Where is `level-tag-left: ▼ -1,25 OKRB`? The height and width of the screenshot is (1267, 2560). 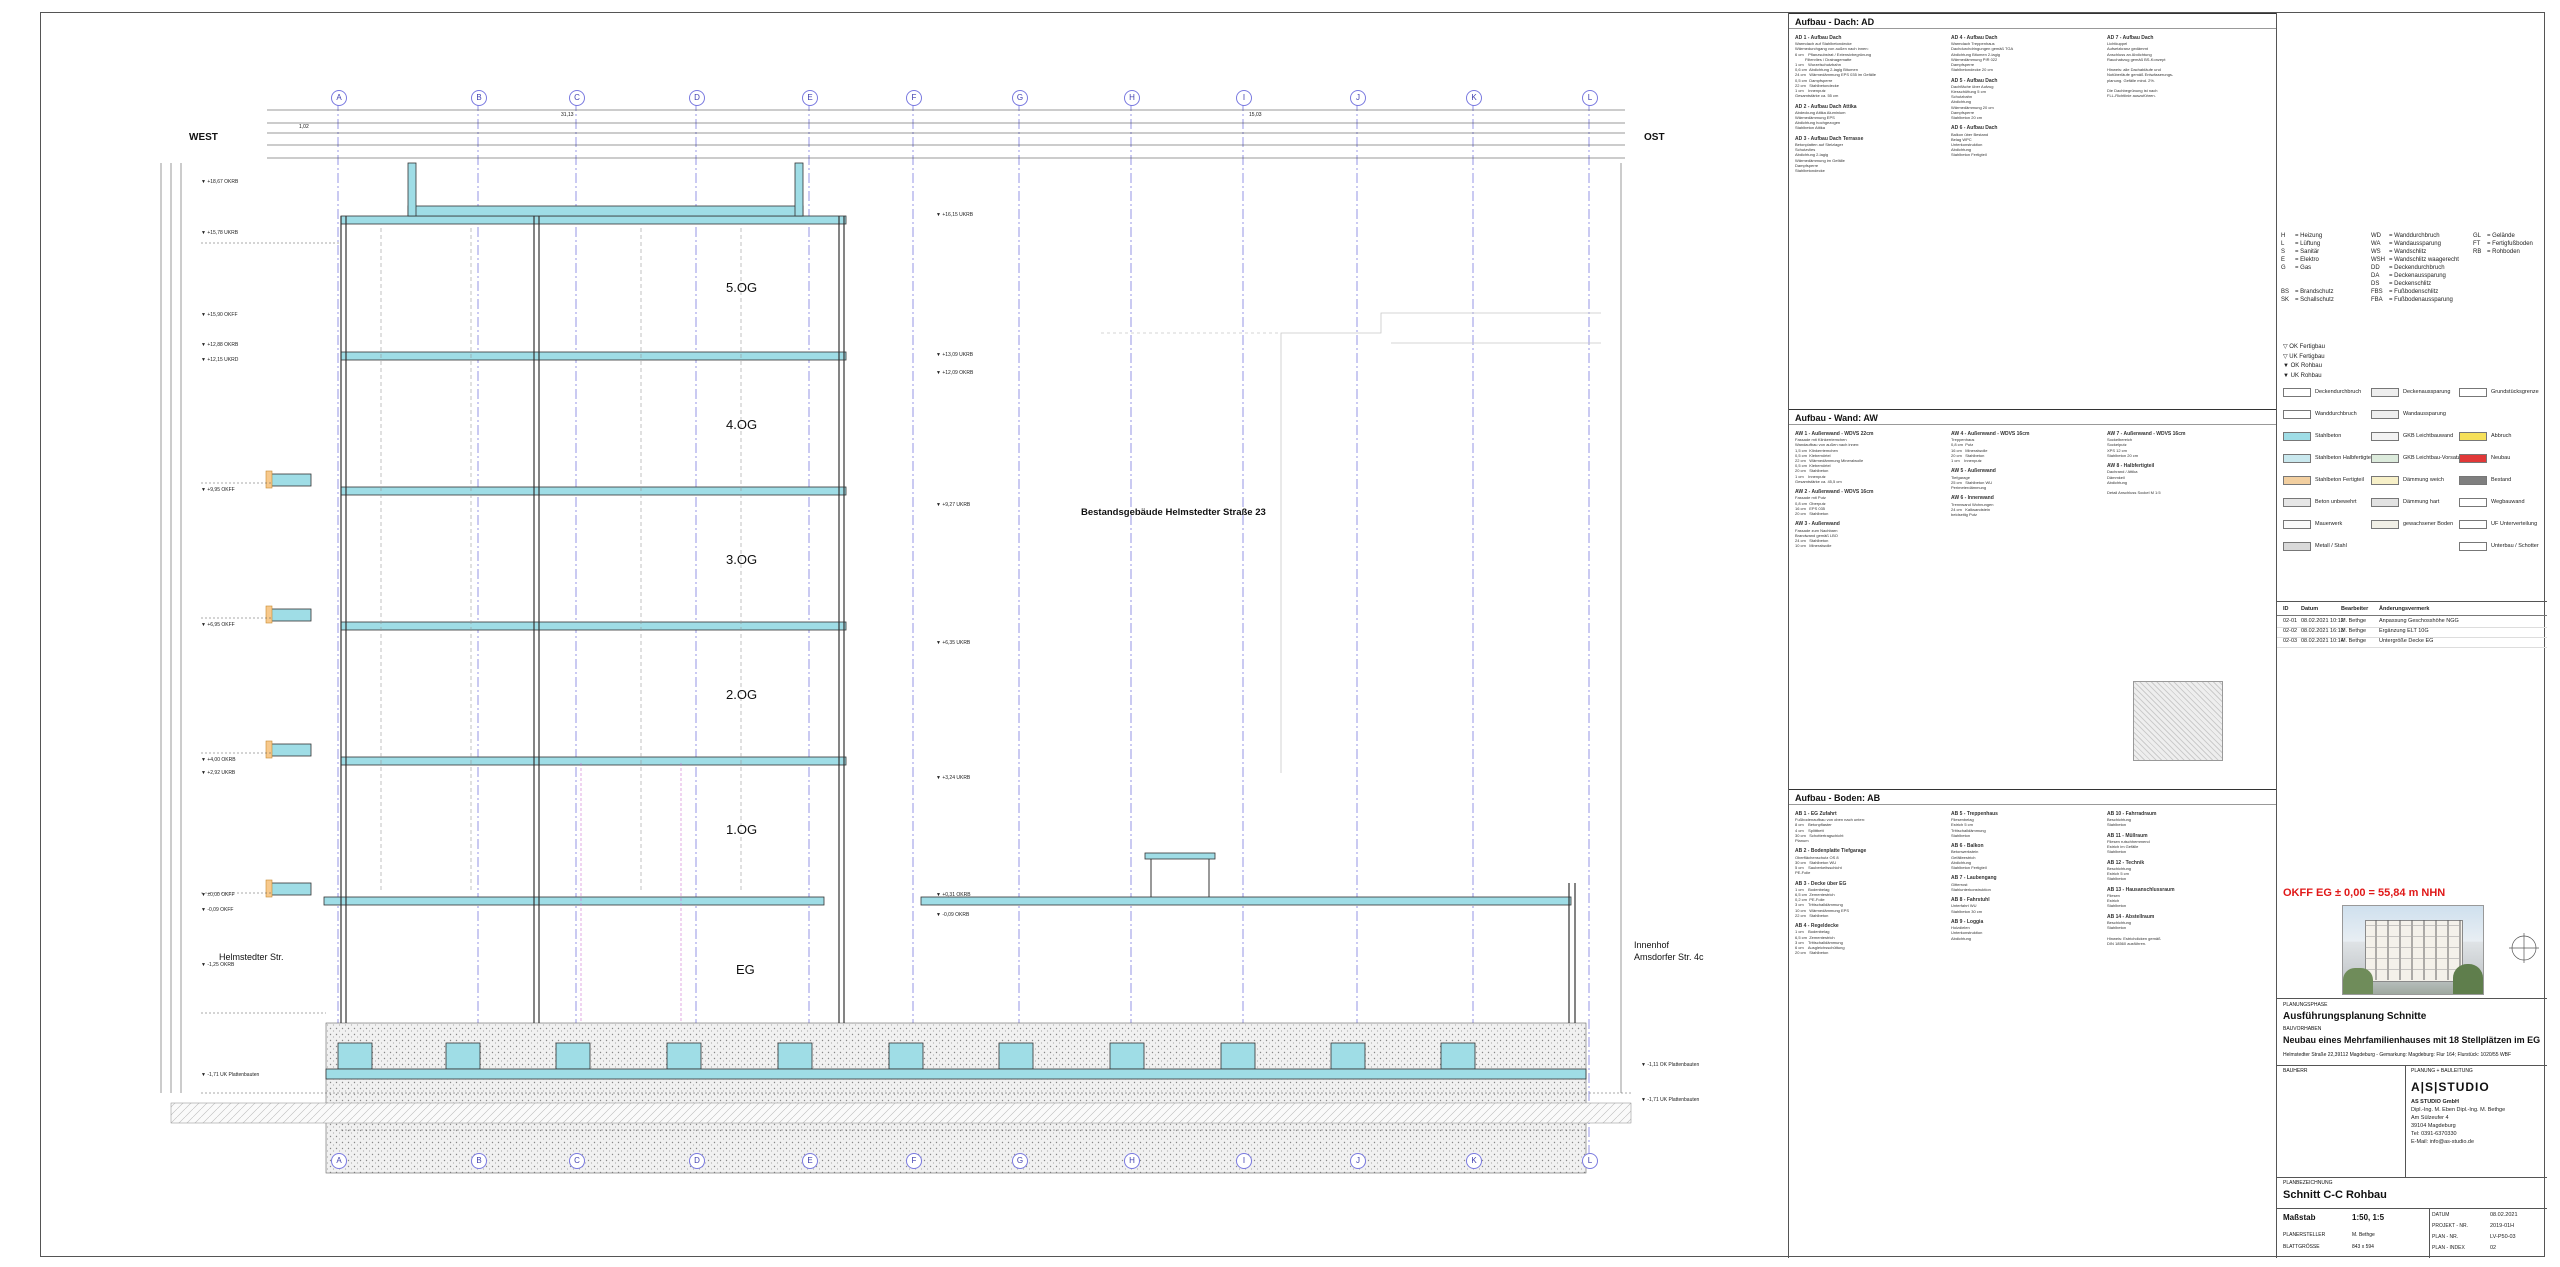
level-tag-left: ▼ -1,25 OKRB is located at coordinates (218, 965).